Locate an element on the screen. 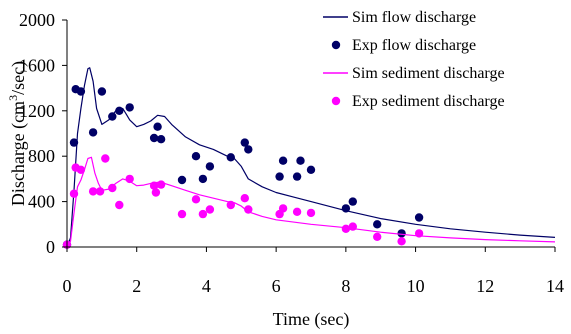  x-tick-label: 14 is located at coordinates (555, 286).